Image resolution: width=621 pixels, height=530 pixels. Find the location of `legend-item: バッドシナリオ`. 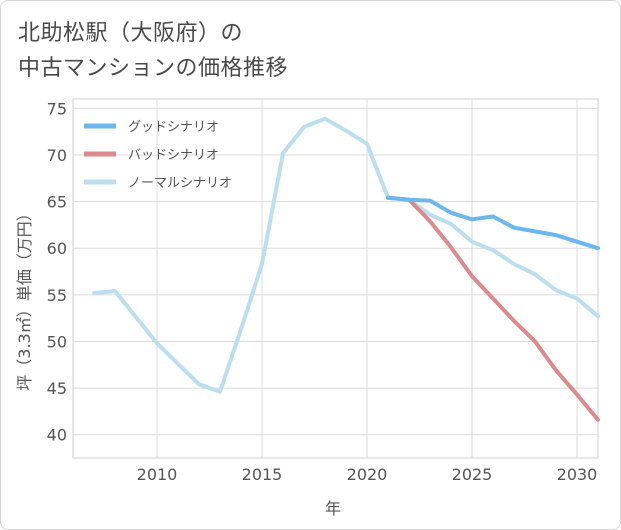

legend-item: バッドシナリオ is located at coordinates (151, 155).